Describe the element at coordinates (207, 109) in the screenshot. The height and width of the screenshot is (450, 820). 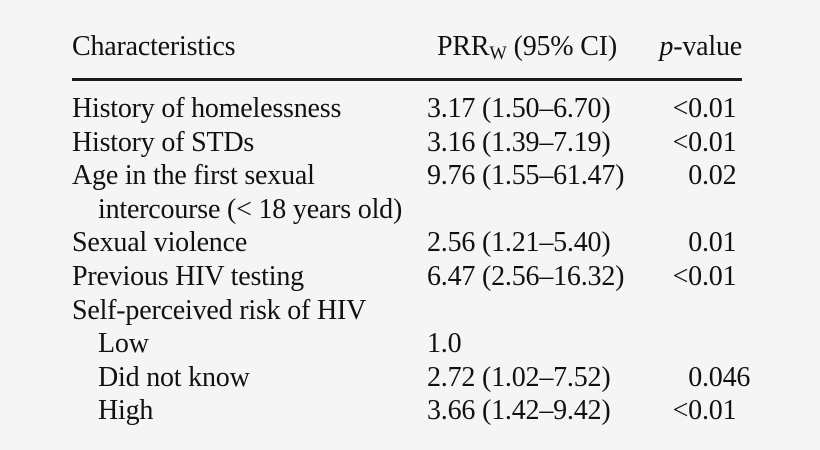
I see `row-label: History of homelessness` at that location.